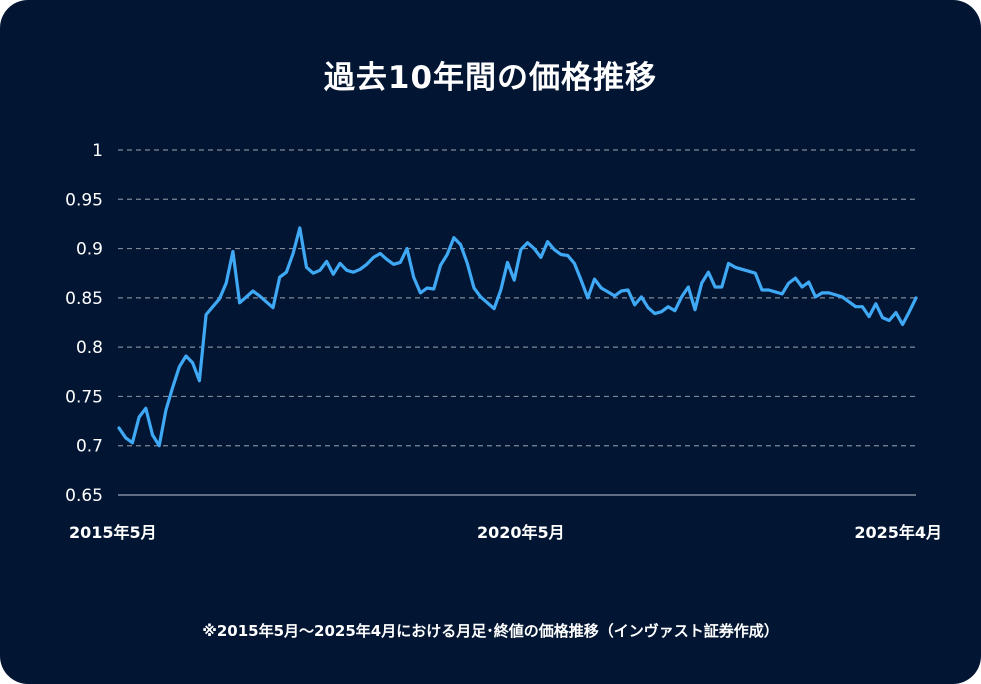 This screenshot has width=981, height=684. Describe the element at coordinates (89, 250) in the screenshot. I see `y-tick-label: 0.9` at that location.